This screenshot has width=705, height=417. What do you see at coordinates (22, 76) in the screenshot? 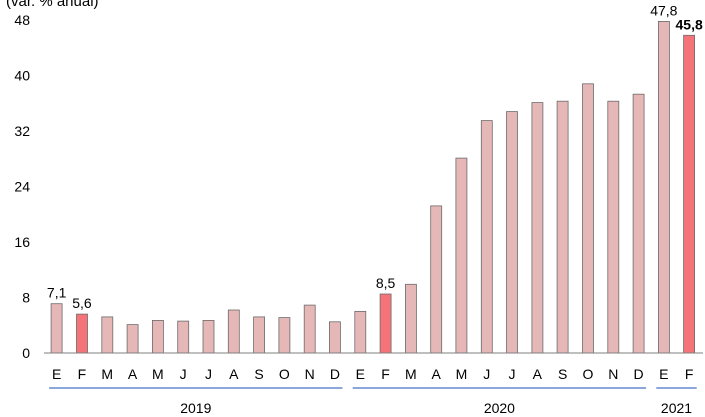
I see `y-tick-label: 40` at bounding box center [22, 76].